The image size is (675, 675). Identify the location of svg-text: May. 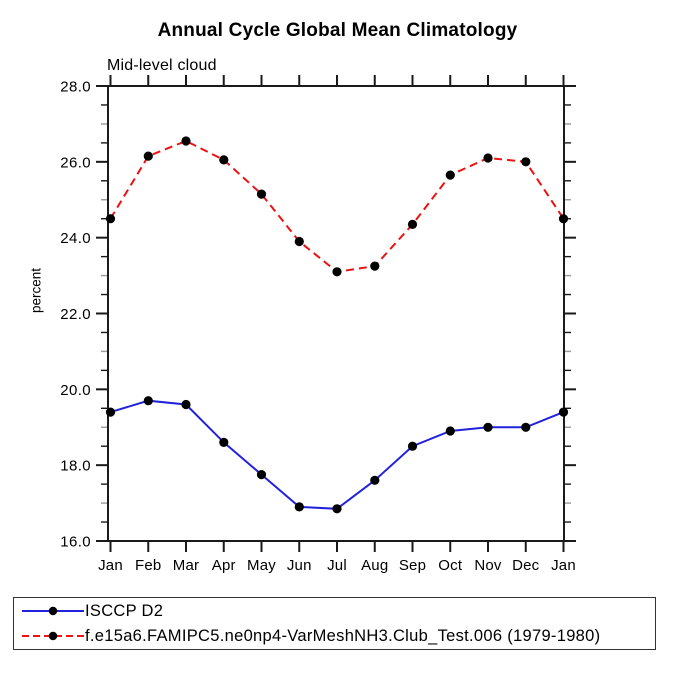
(261, 565).